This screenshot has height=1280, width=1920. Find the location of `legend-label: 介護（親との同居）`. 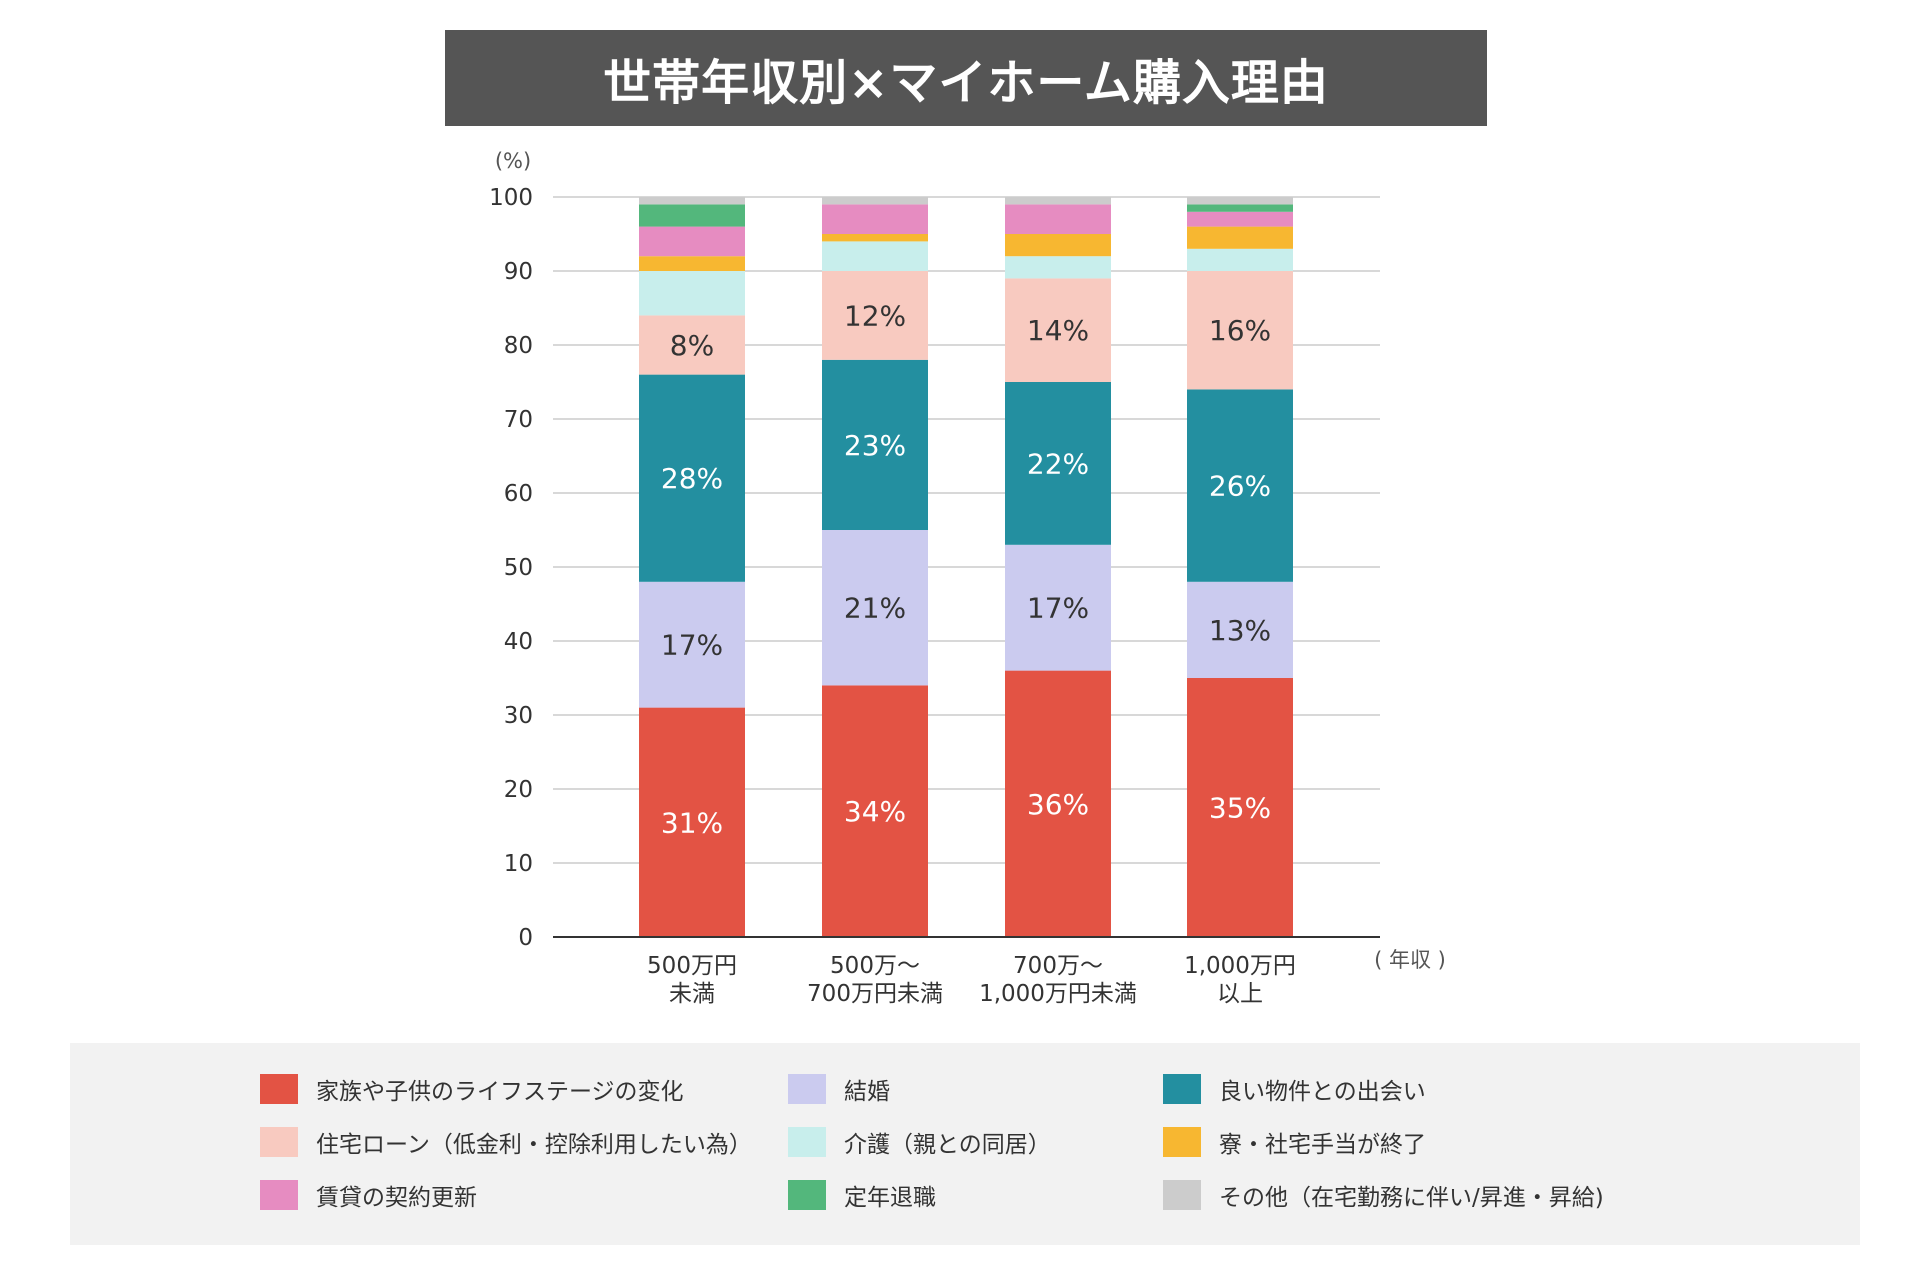

legend-label: 介護（親との同居） is located at coordinates (947, 1145).